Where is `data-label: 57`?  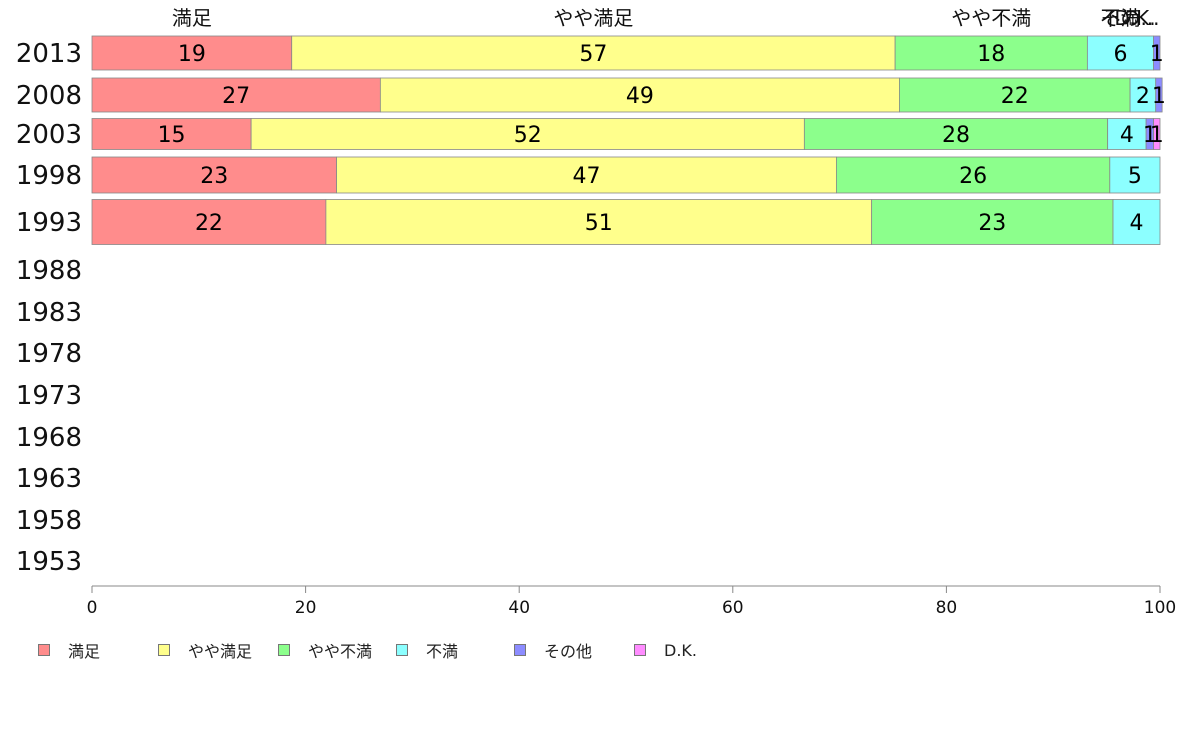
data-label: 57 is located at coordinates (593, 54).